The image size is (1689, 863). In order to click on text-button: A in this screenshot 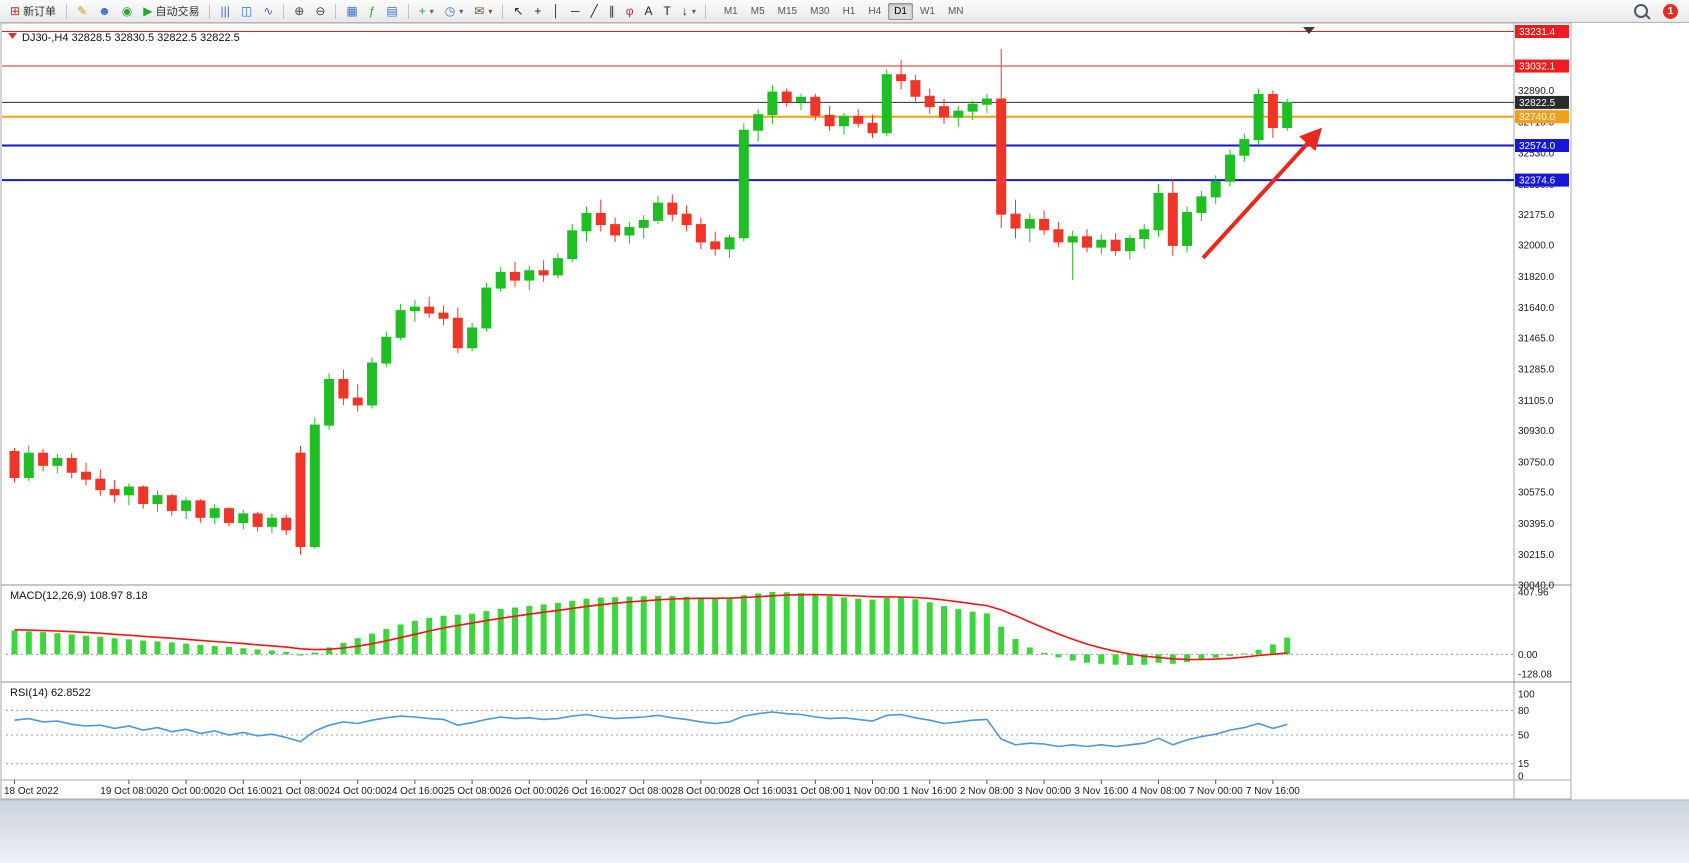, I will do `click(648, 11)`.